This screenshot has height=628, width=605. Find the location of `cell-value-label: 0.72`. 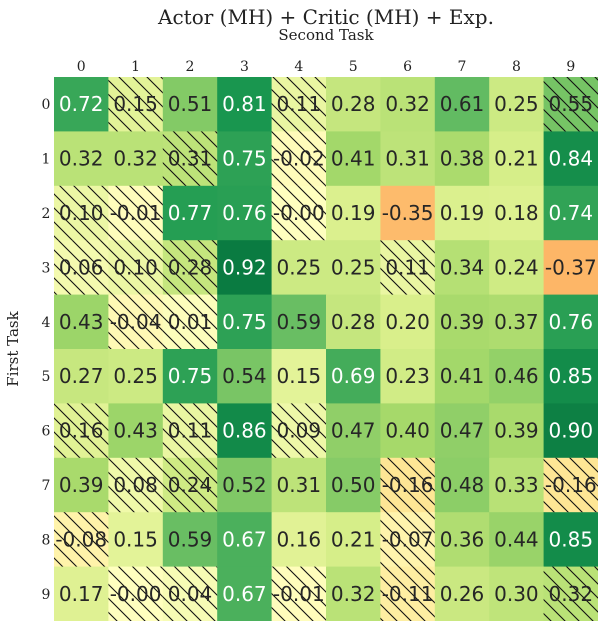

cell-value-label: 0.72 is located at coordinates (81, 104).